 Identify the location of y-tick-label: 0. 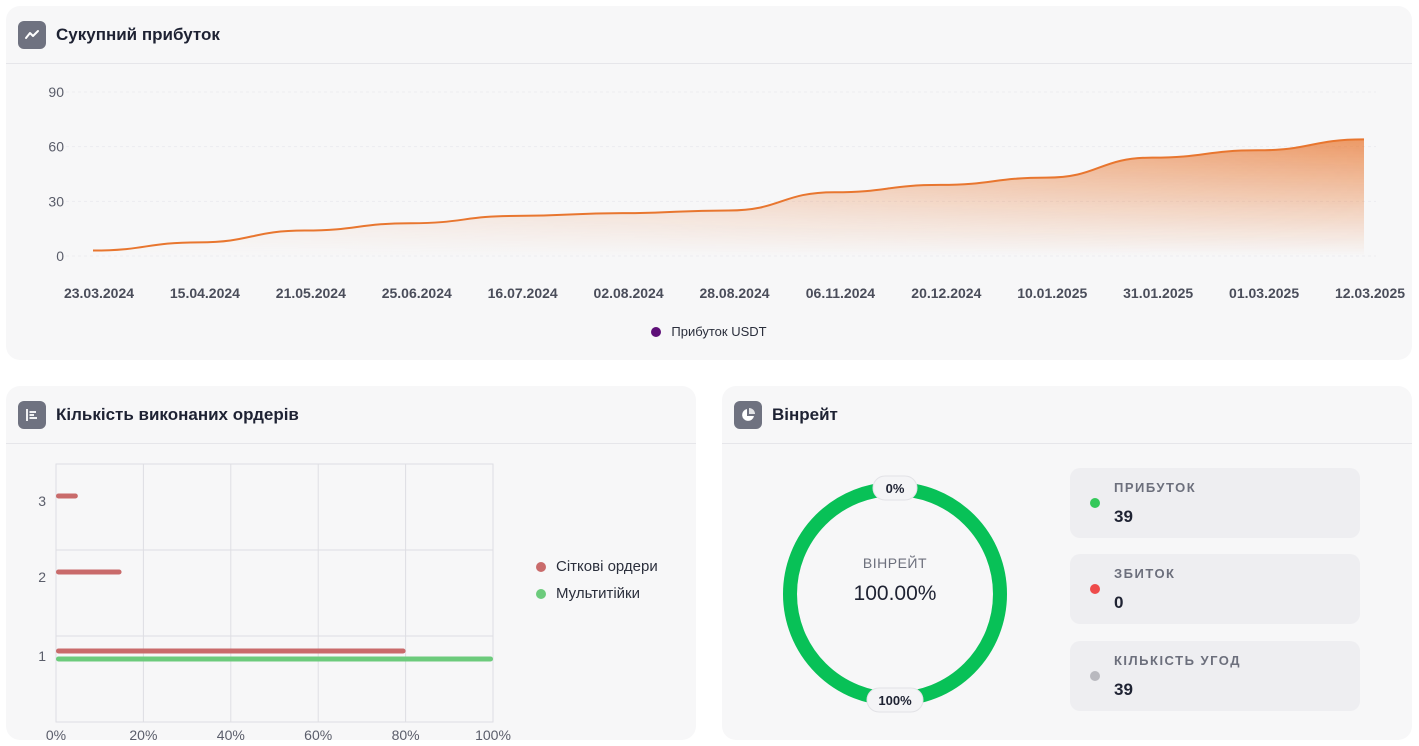
(60, 256).